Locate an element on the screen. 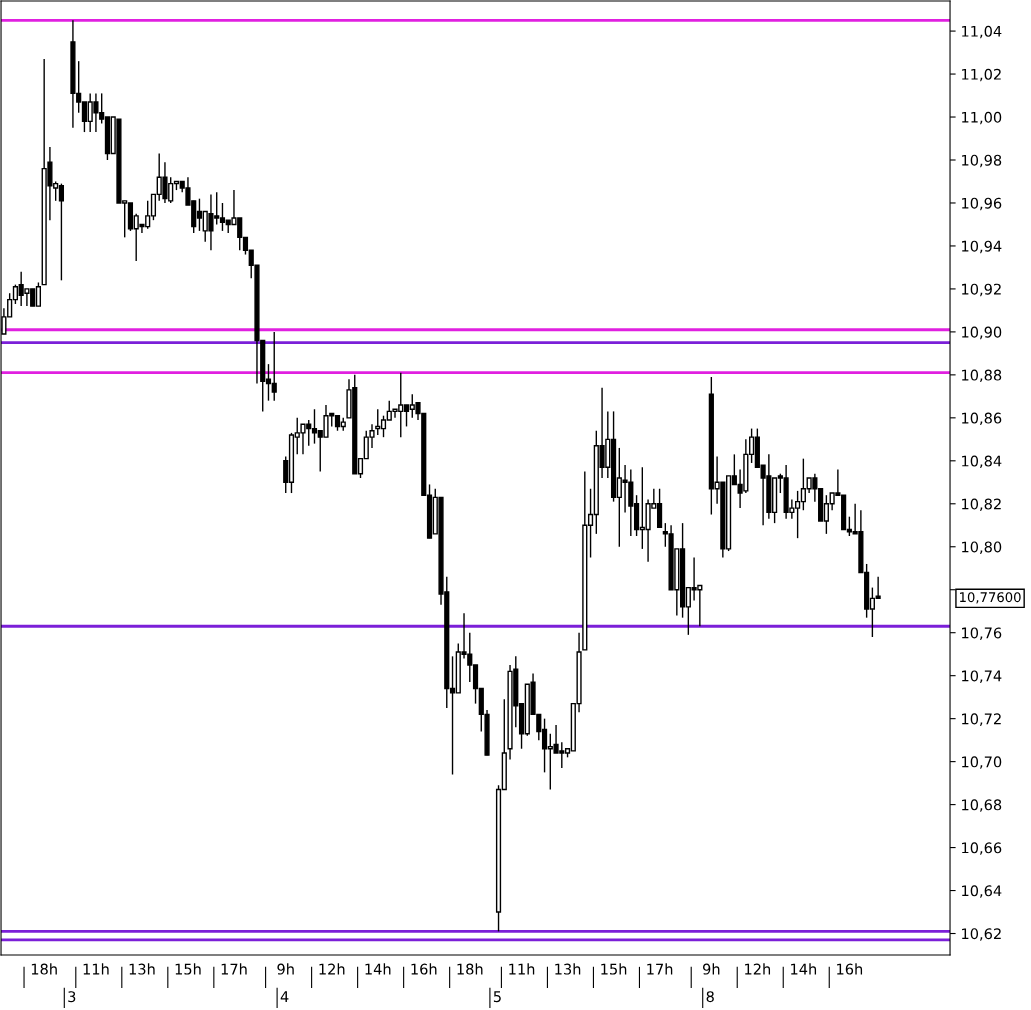 Image resolution: width=1031 pixels, height=1010 pixels. y-tick-label: 10,76 is located at coordinates (982, 633).